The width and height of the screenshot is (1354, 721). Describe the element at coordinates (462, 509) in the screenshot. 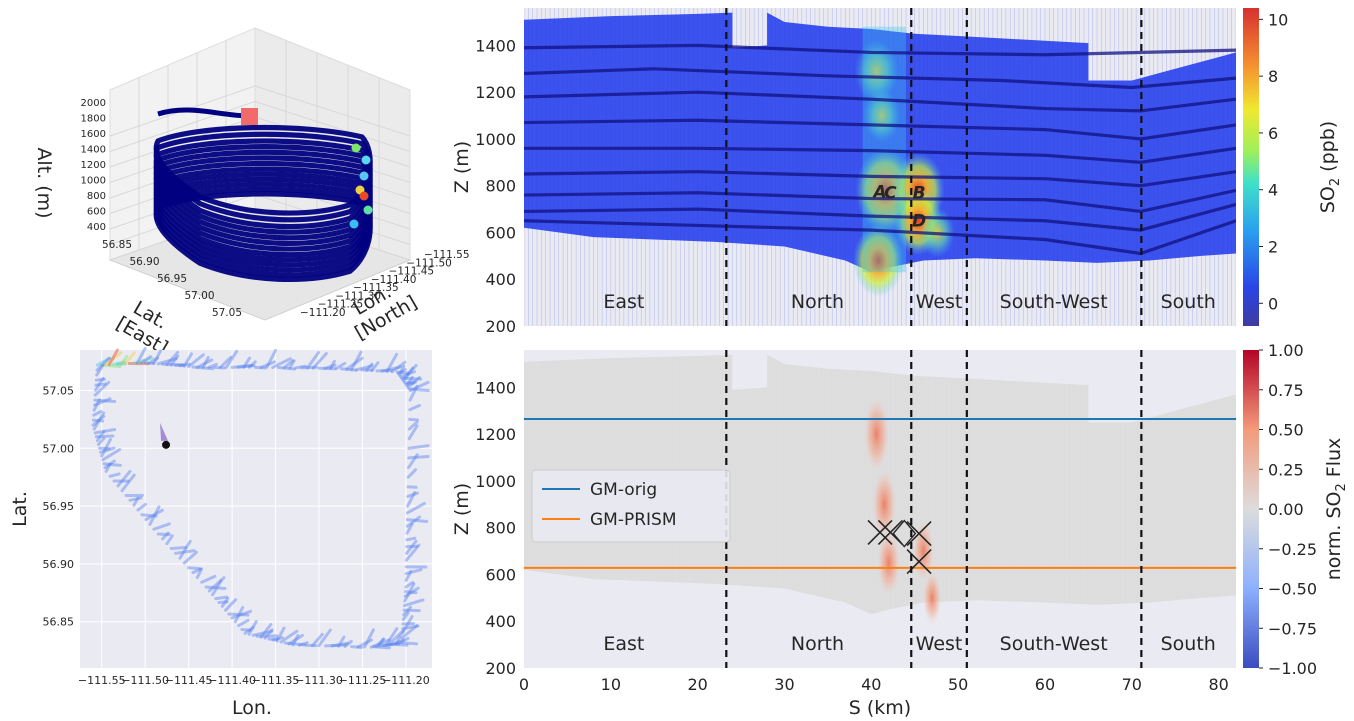

I see `flux-y-axis-label: Z (m)` at that location.